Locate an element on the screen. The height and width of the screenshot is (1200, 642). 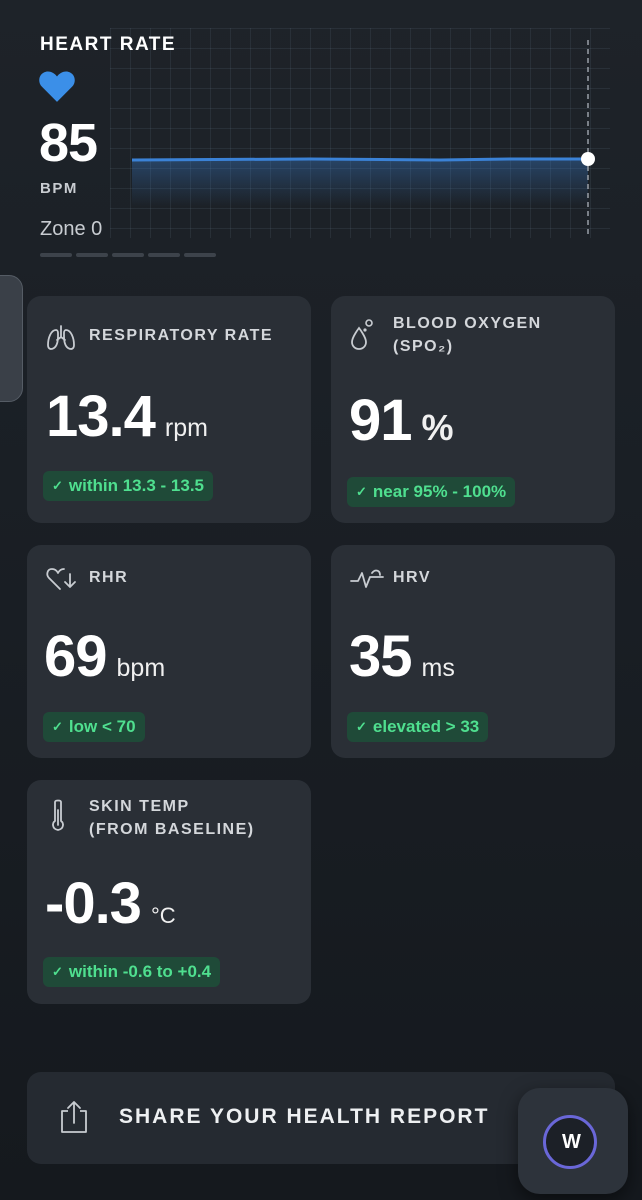
zone-bars is located at coordinates (128, 255).